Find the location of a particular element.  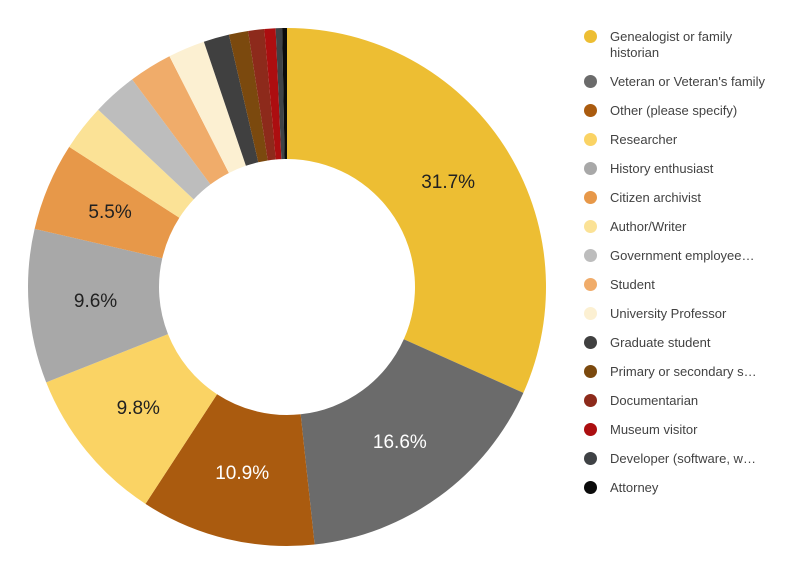

legend-item-author-writer: Author/Writer is located at coordinates (684, 227).